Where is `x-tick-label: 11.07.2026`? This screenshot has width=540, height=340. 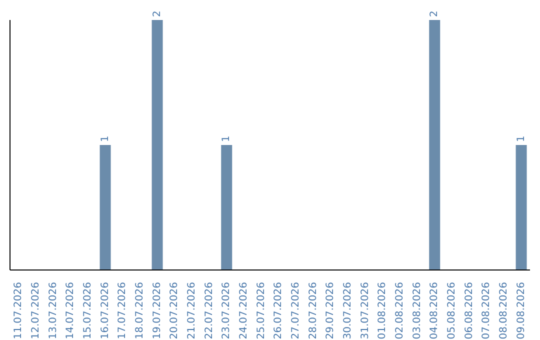 x-tick-label: 11.07.2026 is located at coordinates (18, 311).